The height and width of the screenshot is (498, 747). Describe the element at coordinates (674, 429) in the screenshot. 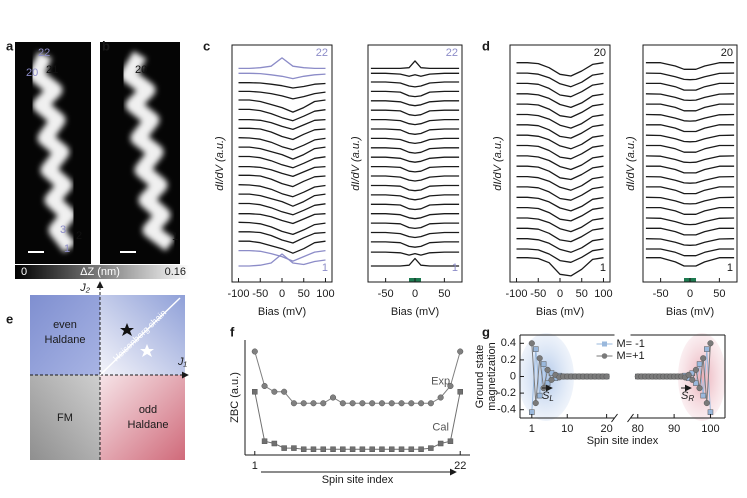

I see `x-tick-label: 90` at that location.